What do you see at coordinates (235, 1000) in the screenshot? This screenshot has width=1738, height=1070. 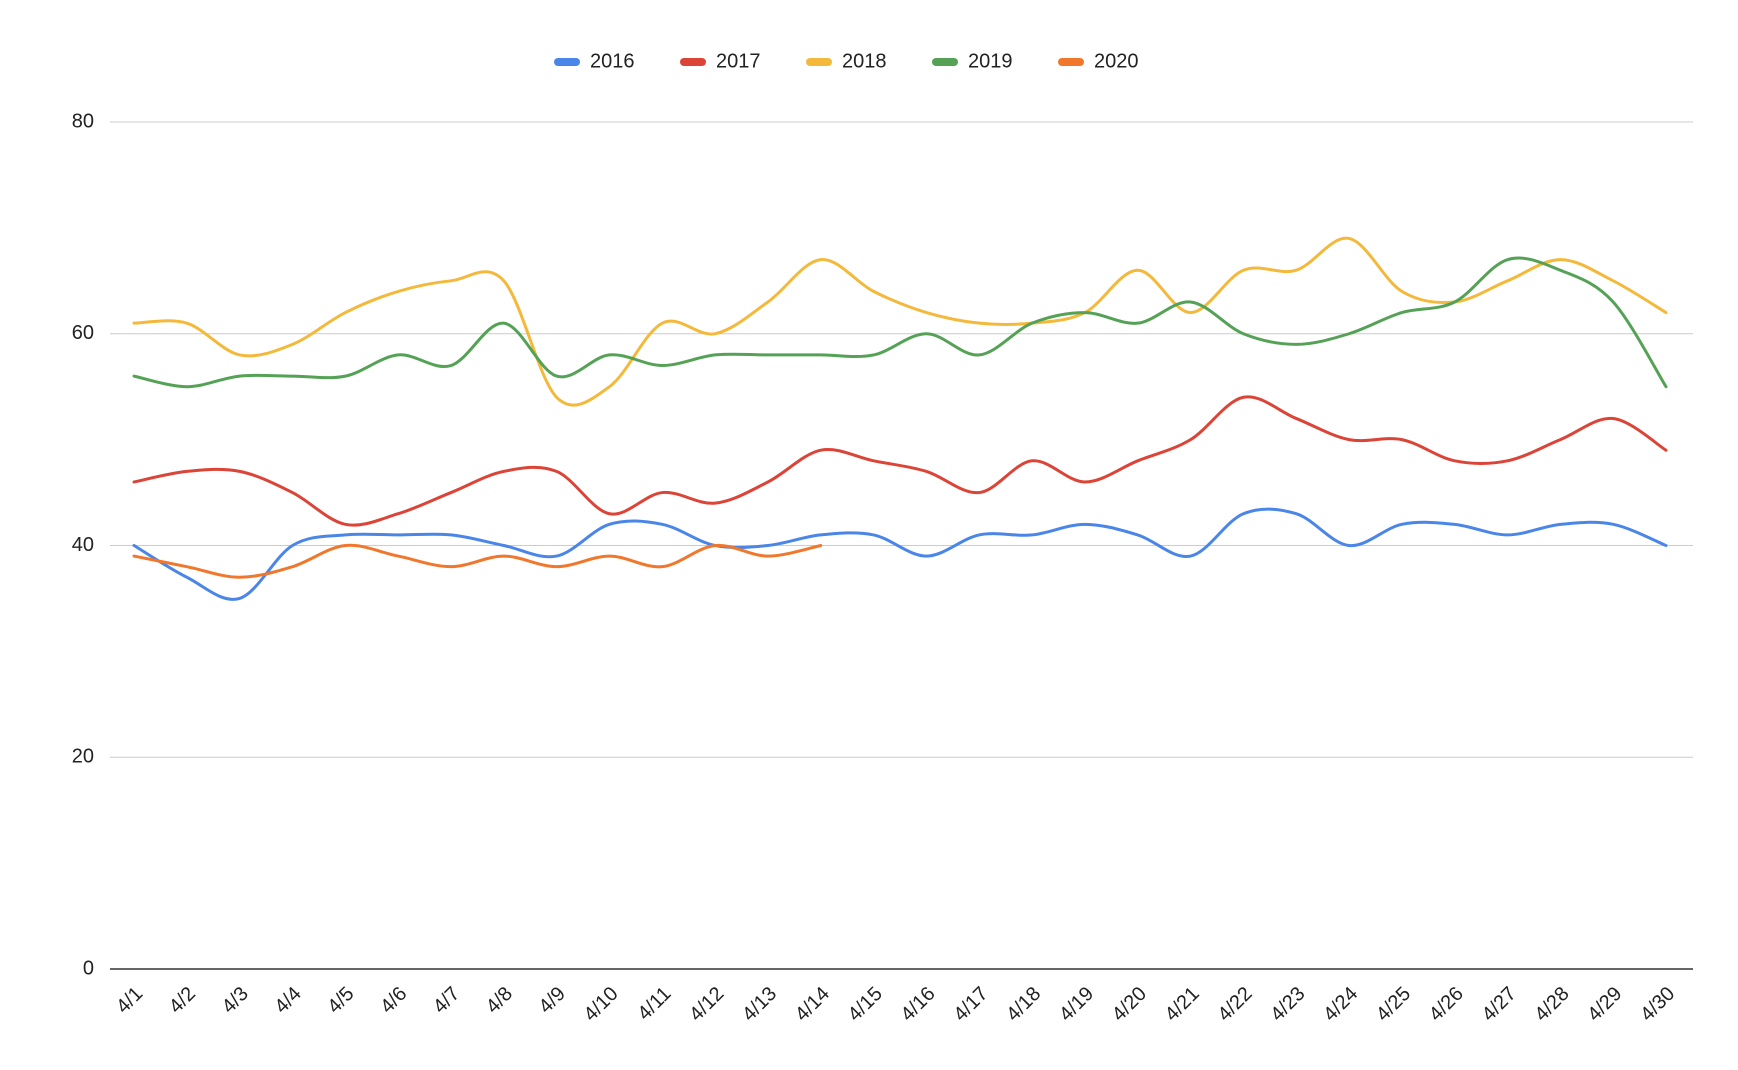 I see `x-tick-label: 4/3` at bounding box center [235, 1000].